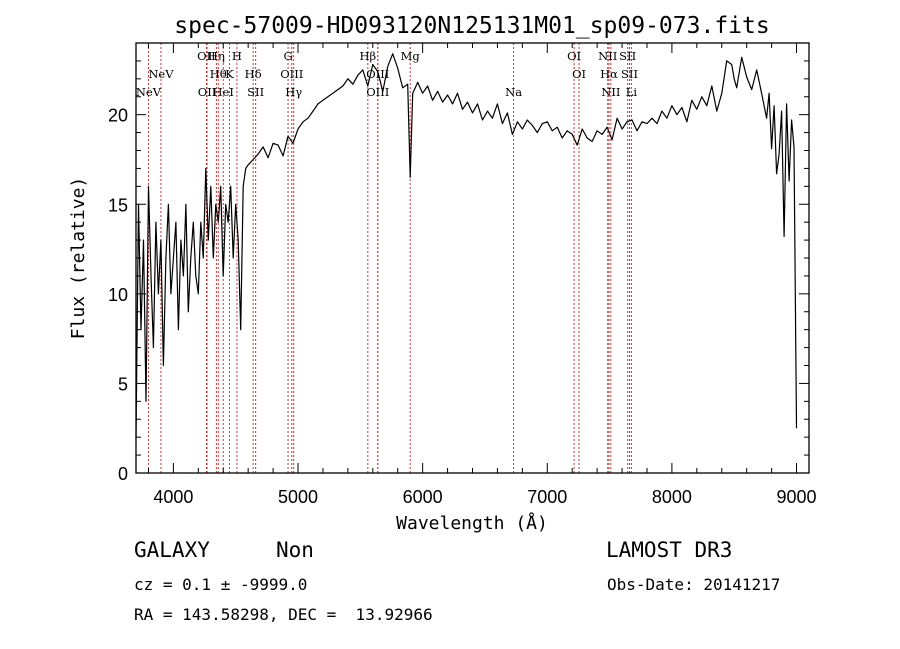 The width and height of the screenshot is (900, 649). I want to click on x-tick-label: 9000, so click(797, 497).